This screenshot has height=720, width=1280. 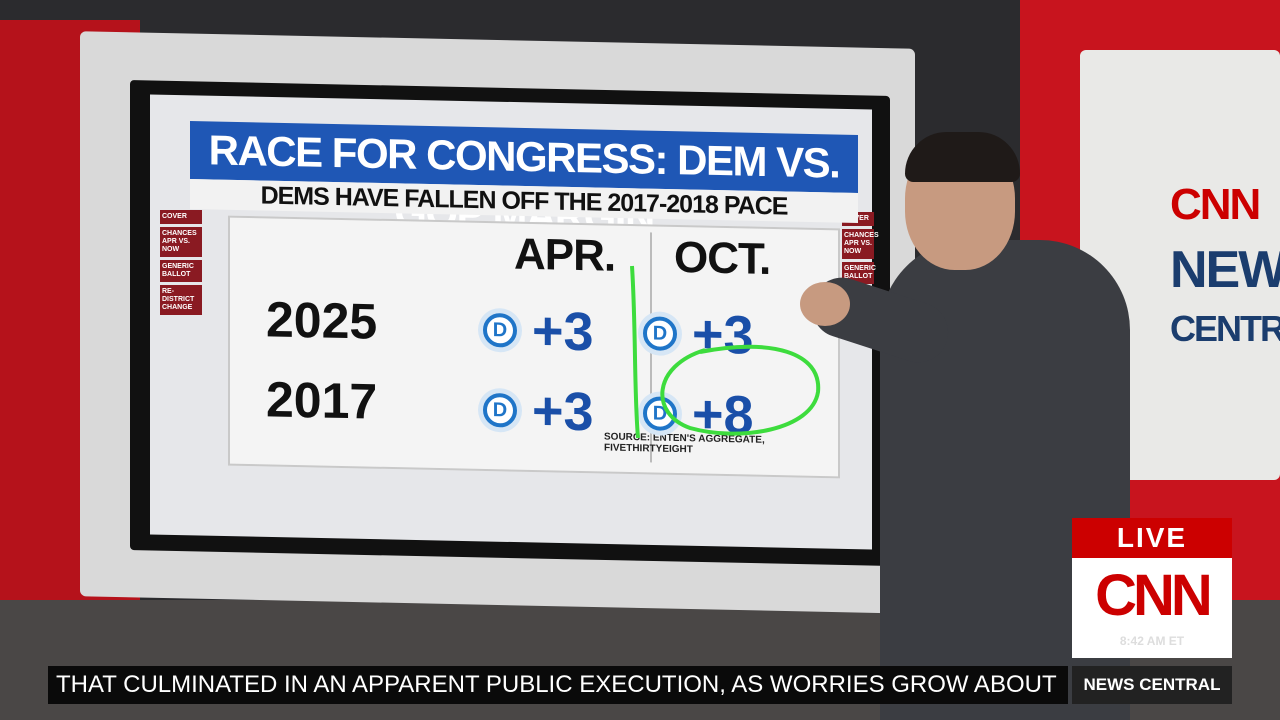 I want to click on menu-item: GENERIC BALLOT, so click(x=181, y=271).